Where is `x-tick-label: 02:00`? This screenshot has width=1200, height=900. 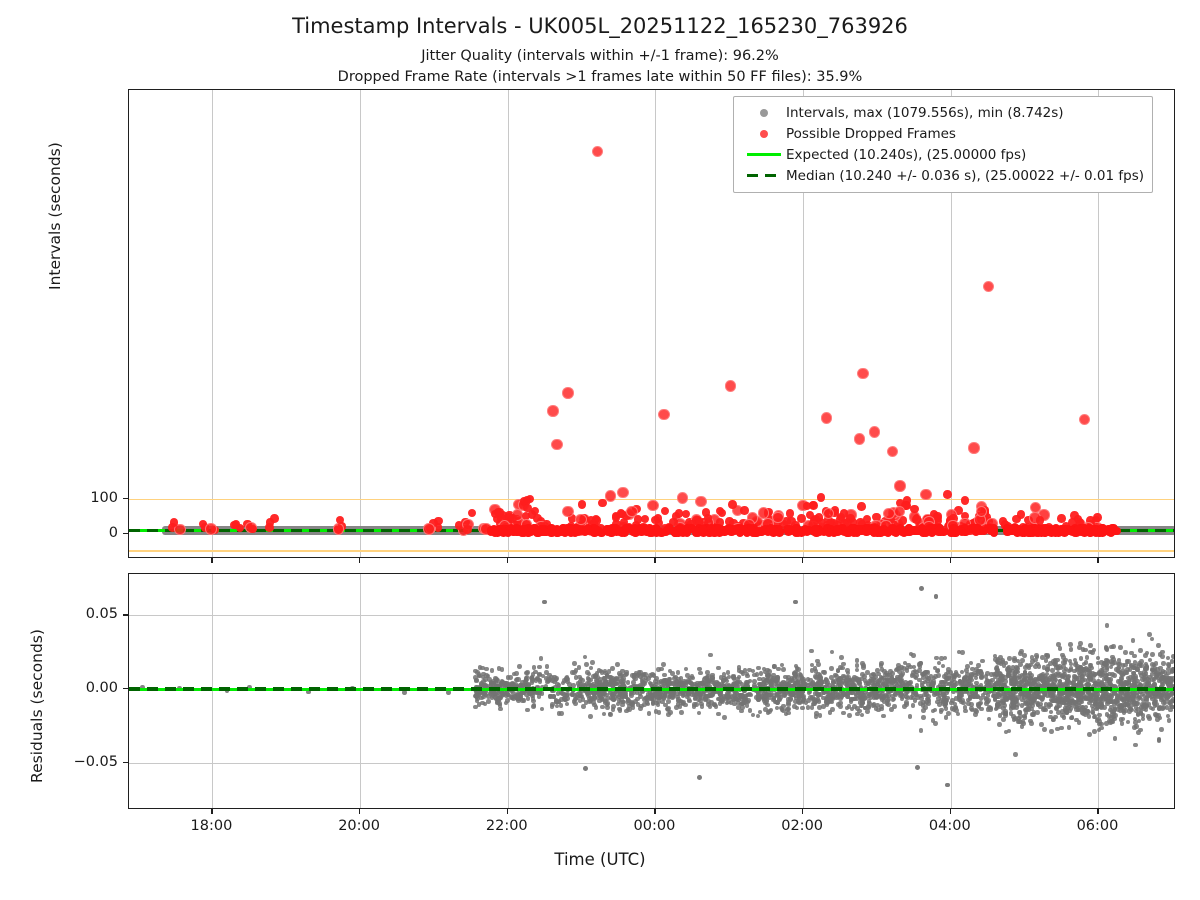
x-tick-label: 02:00 is located at coordinates (802, 826).